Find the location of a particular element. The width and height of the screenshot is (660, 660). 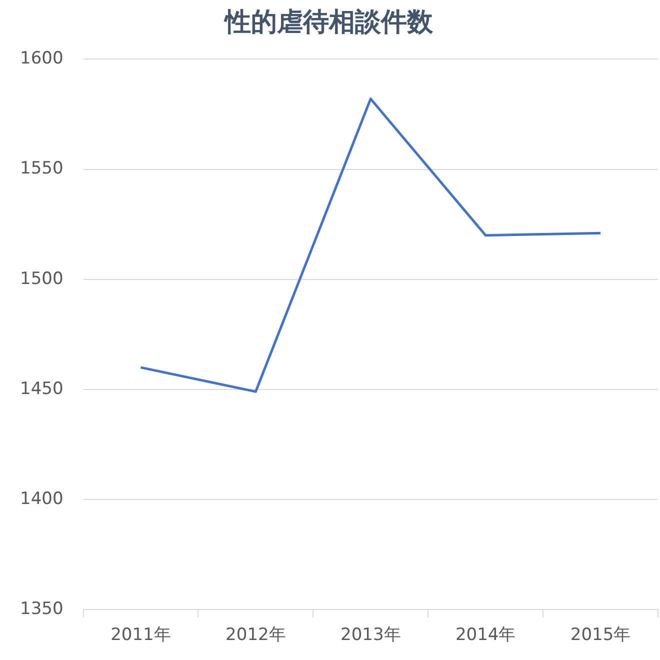

chart-title: 性的虐待相談件数 is located at coordinates (328, 22).